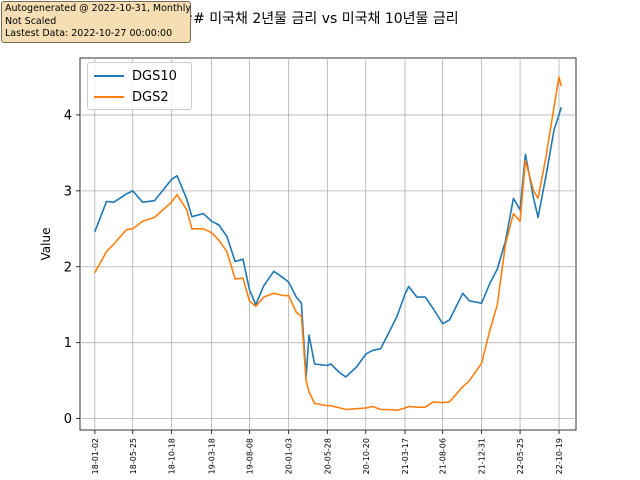 Image resolution: width=640 pixels, height=480 pixels. What do you see at coordinates (249, 456) in the screenshot?
I see `x-tick-label: 19-08-08` at bounding box center [249, 456].